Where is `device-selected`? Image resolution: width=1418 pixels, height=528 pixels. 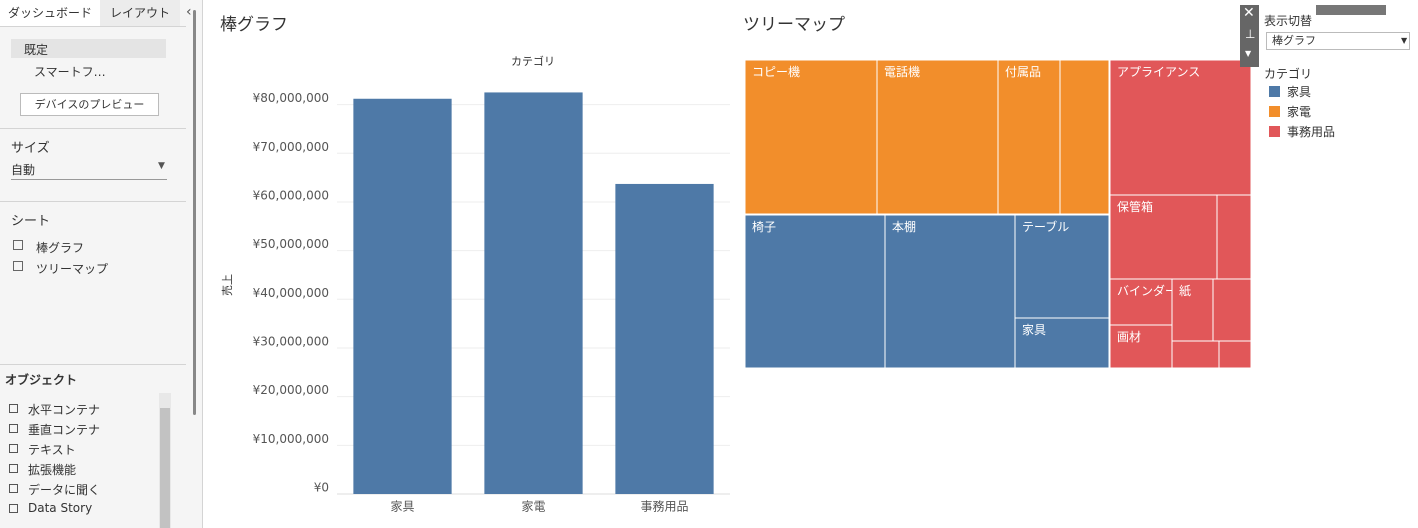 device-selected is located at coordinates (88, 48).